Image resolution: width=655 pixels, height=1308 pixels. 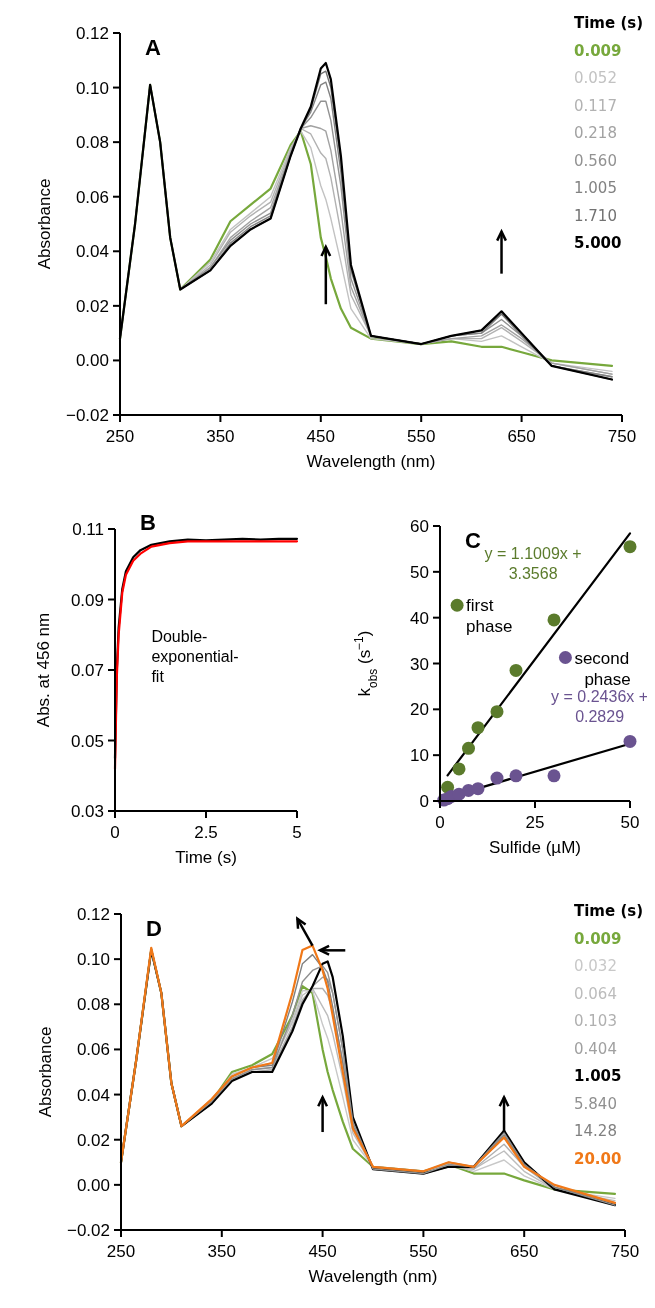 What do you see at coordinates (595, 1103) in the screenshot?
I see `text: 5.840` at bounding box center [595, 1103].